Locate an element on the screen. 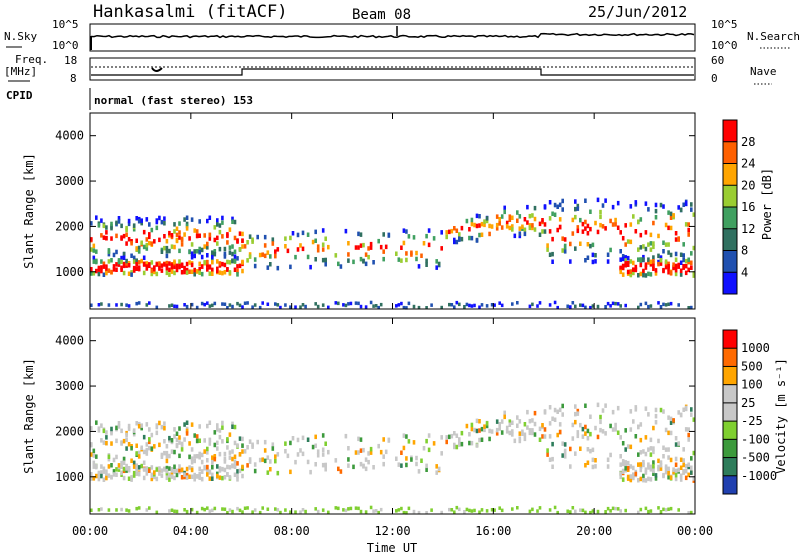 The height and width of the screenshot is (554, 800). time-tick-label: 00:00 is located at coordinates (695, 531).